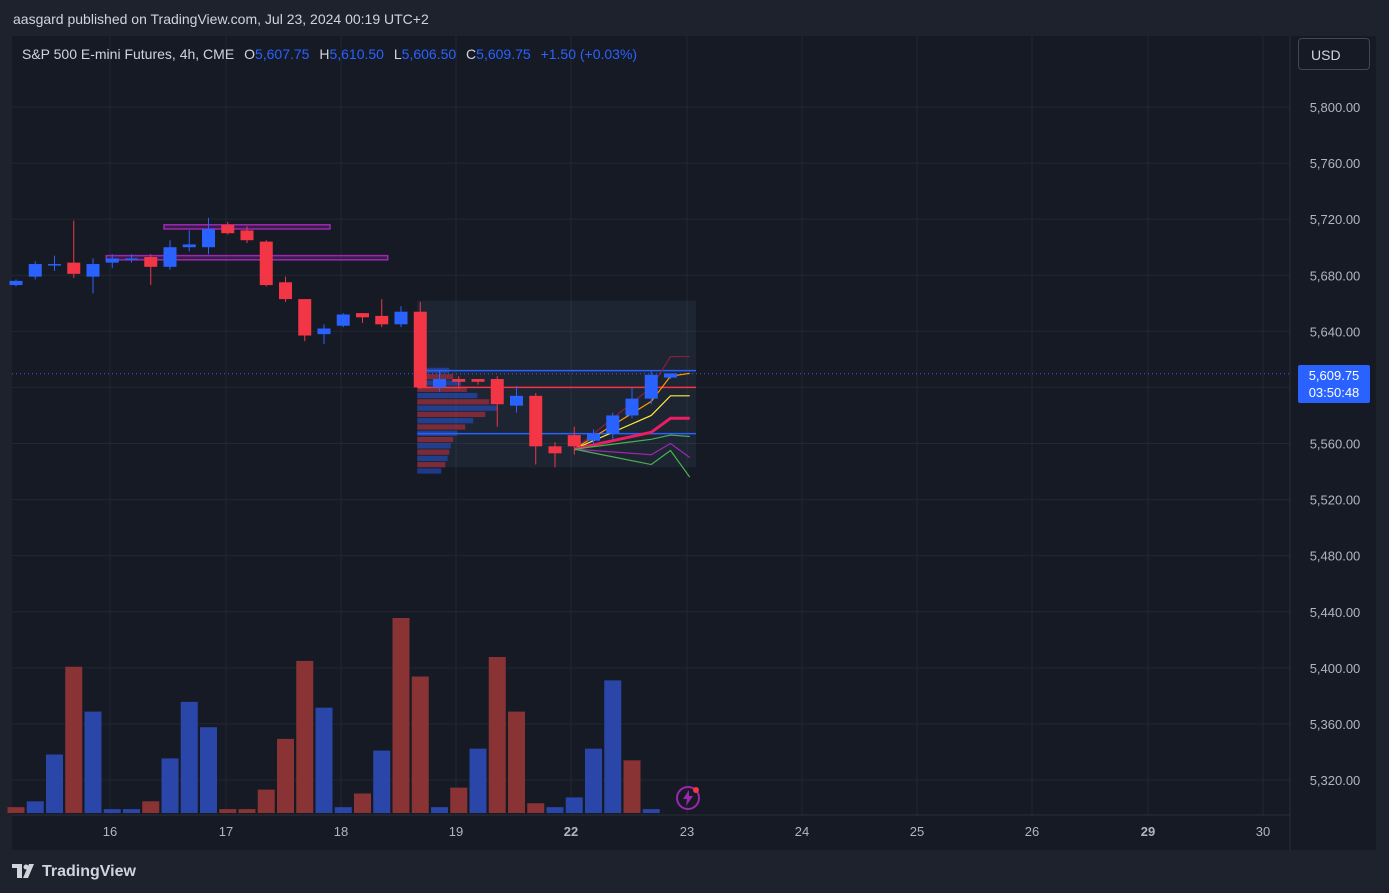  What do you see at coordinates (128, 54) in the screenshot?
I see `symbol-name: S&P 500 E-mini Futures, 4h, CME` at bounding box center [128, 54].